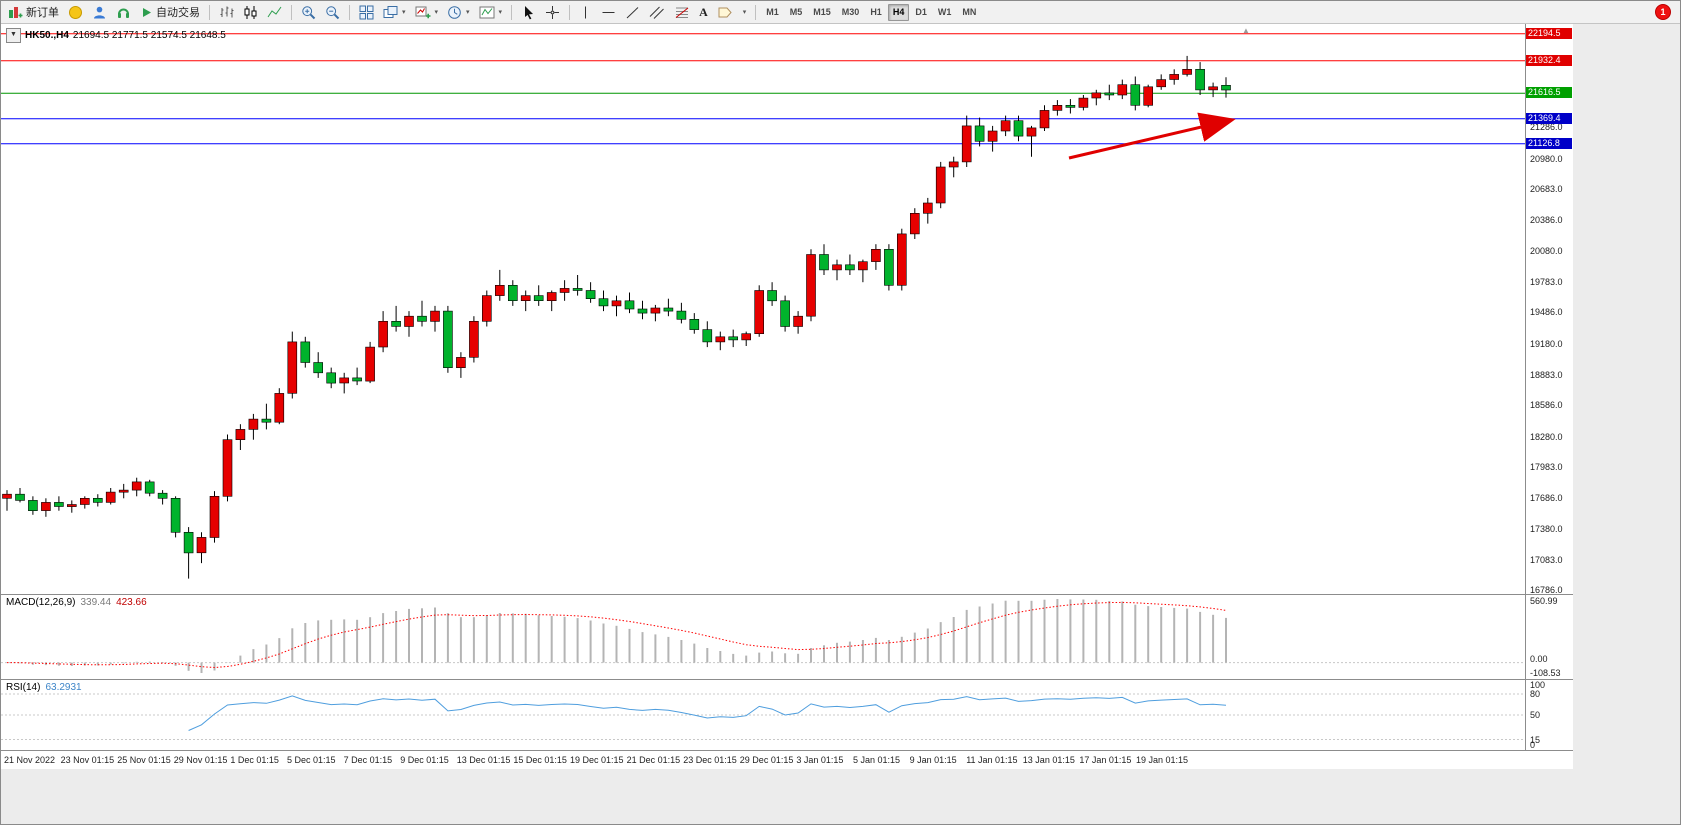 The image size is (1681, 825). I want to click on horizontal-line-icon, so click(608, 12).